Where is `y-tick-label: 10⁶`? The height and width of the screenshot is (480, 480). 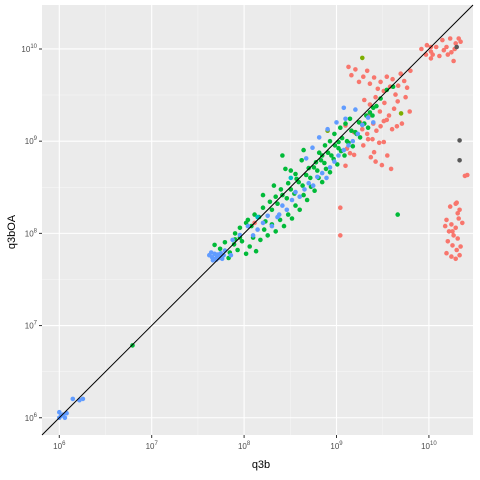 y-tick-label: 10⁶ is located at coordinates (31, 418).